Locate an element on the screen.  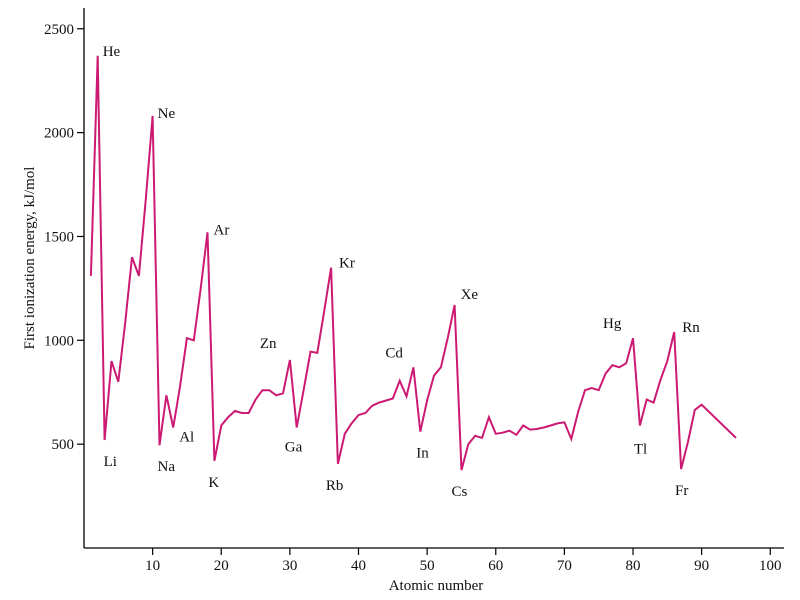
y-tick-label: 1000 is located at coordinates (59, 341).